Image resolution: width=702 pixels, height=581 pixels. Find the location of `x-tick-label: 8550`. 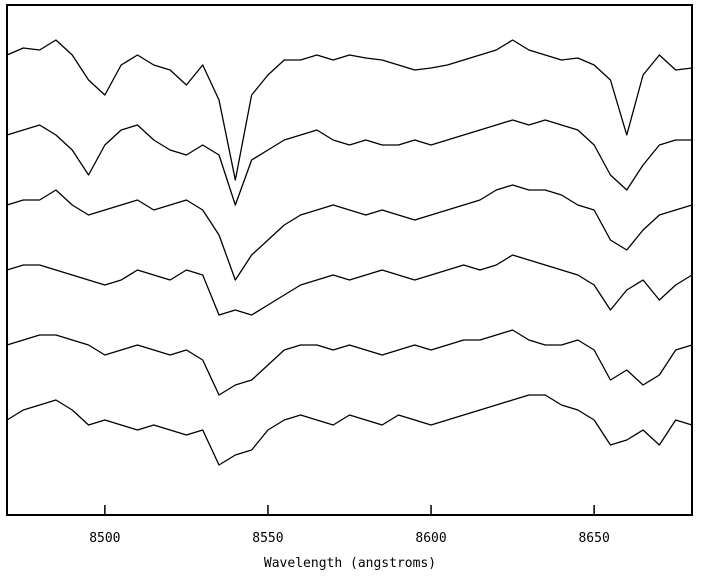

x-tick-label: 8550 is located at coordinates (267, 538).